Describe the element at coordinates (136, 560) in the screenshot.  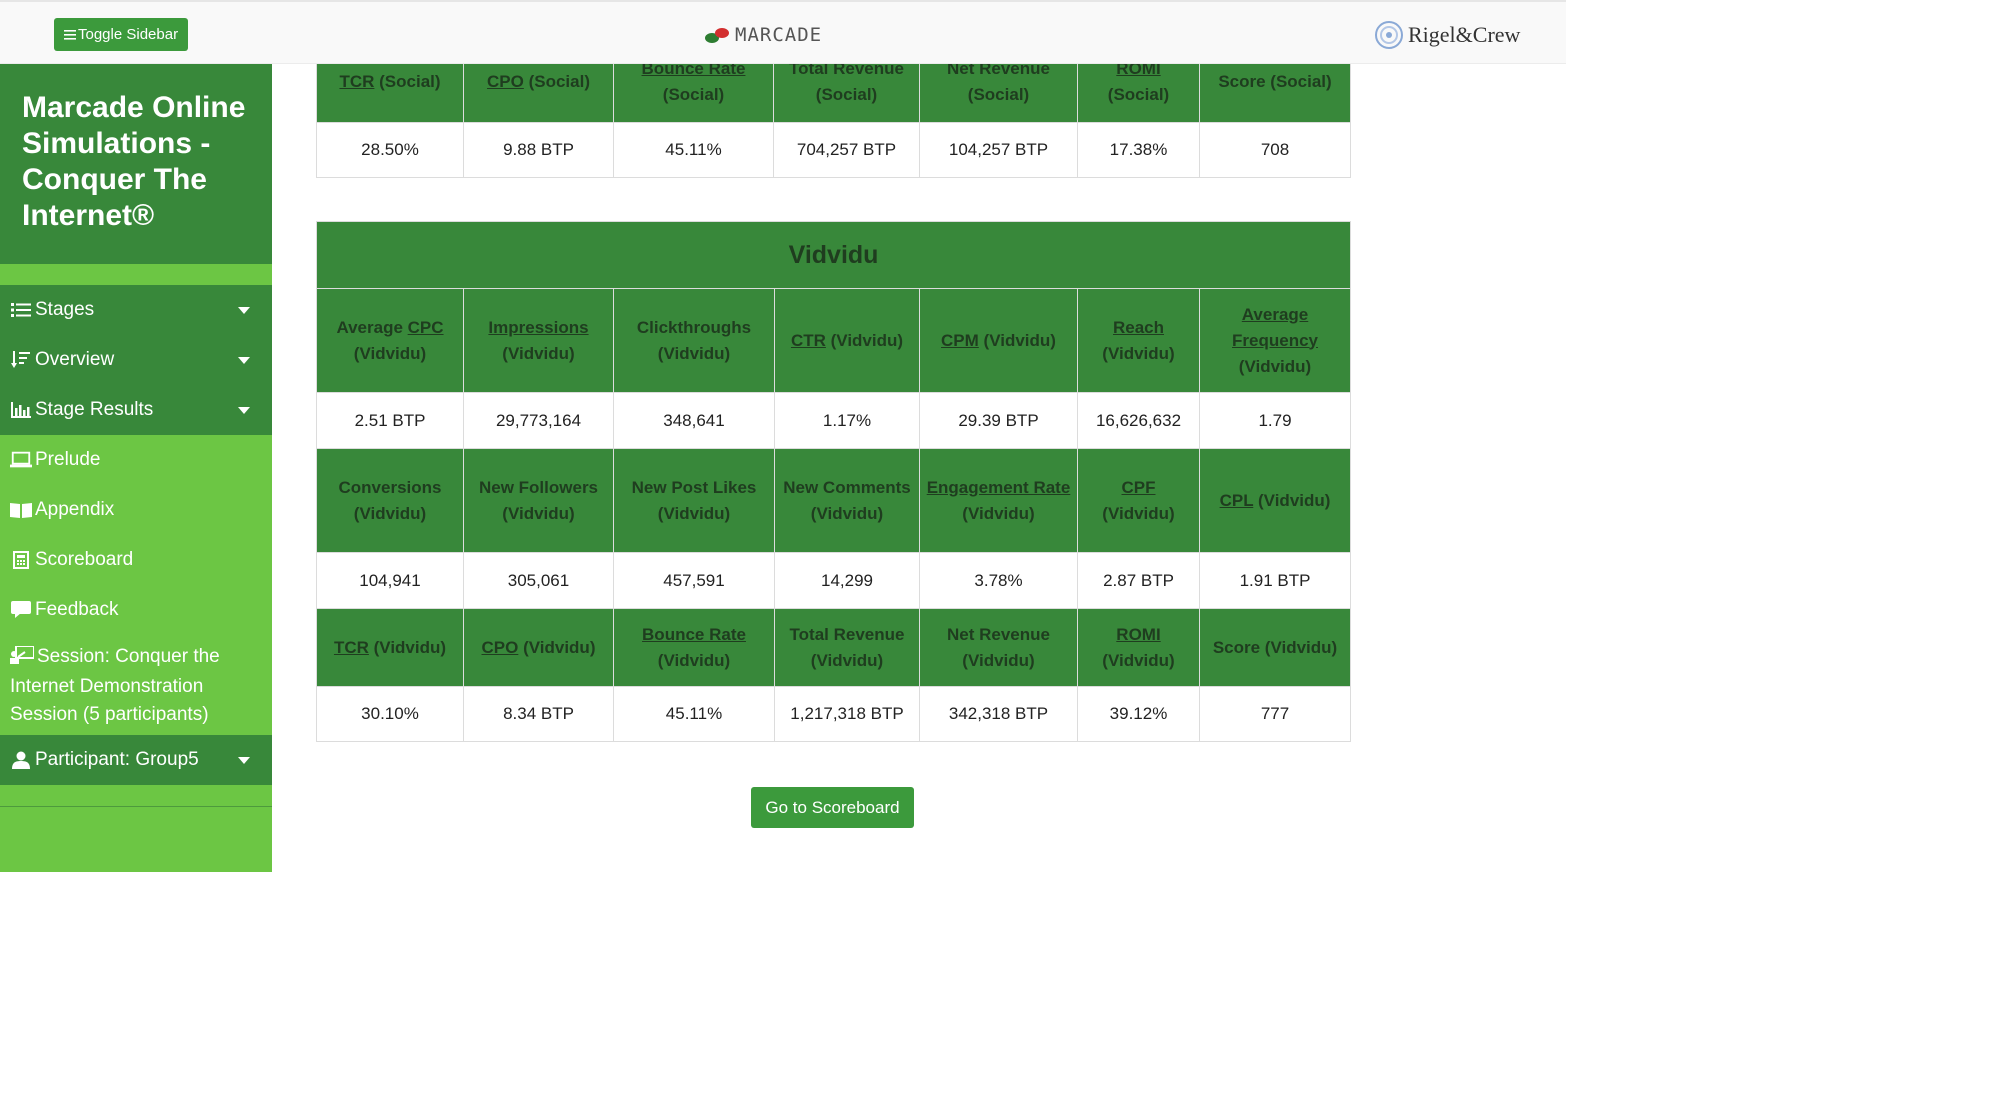
I see `sidebar-item-scoreboard: Scoreboard` at that location.